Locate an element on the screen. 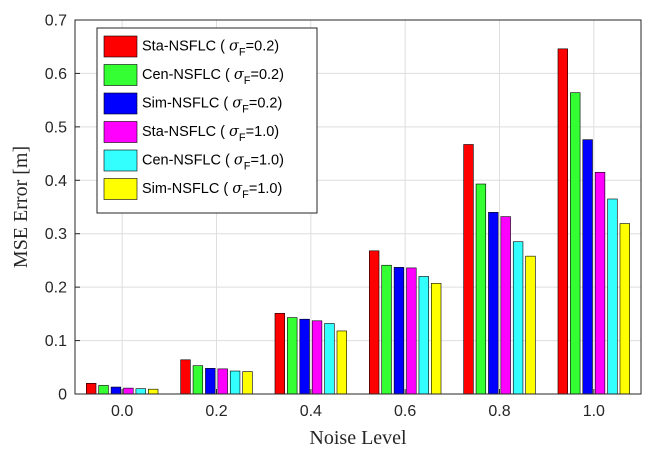 The height and width of the screenshot is (449, 664). y-tick-label: 0.2 is located at coordinates (56, 288).